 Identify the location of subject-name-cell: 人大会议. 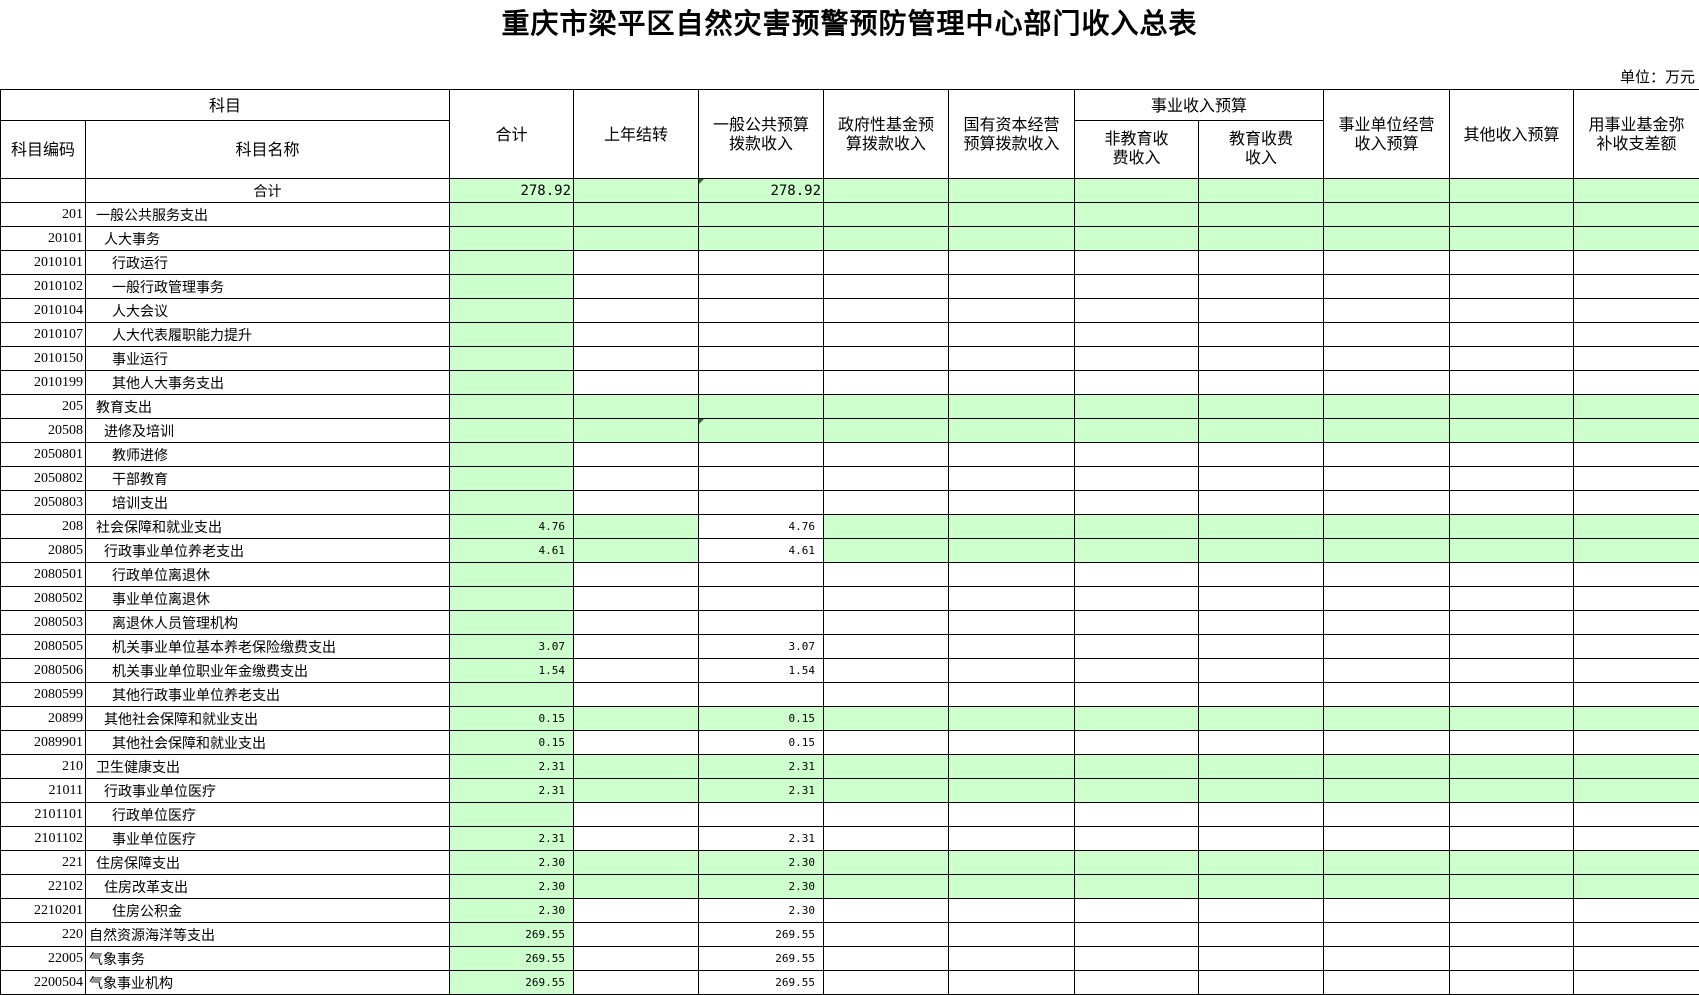
(268, 311).